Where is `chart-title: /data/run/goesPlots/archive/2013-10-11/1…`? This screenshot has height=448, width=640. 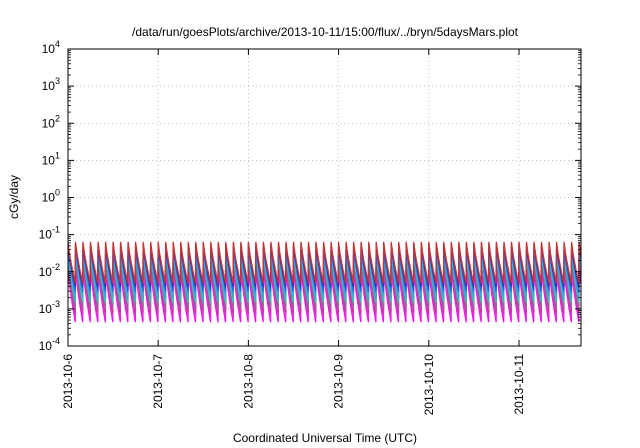
chart-title: /data/run/goesPlots/archive/2013-10-11/1… is located at coordinates (325, 32).